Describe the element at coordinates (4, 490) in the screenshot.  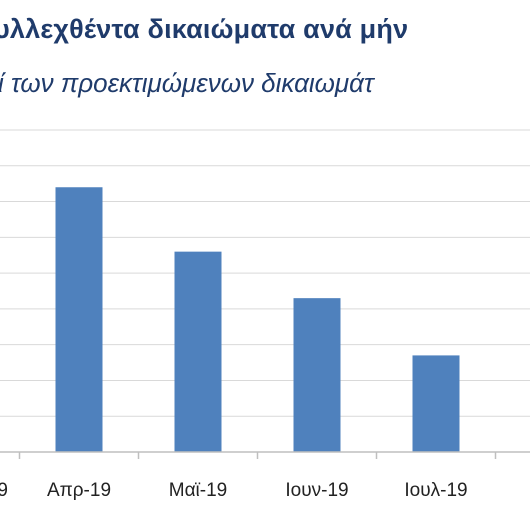
I see `x-tick-label: 9` at that location.